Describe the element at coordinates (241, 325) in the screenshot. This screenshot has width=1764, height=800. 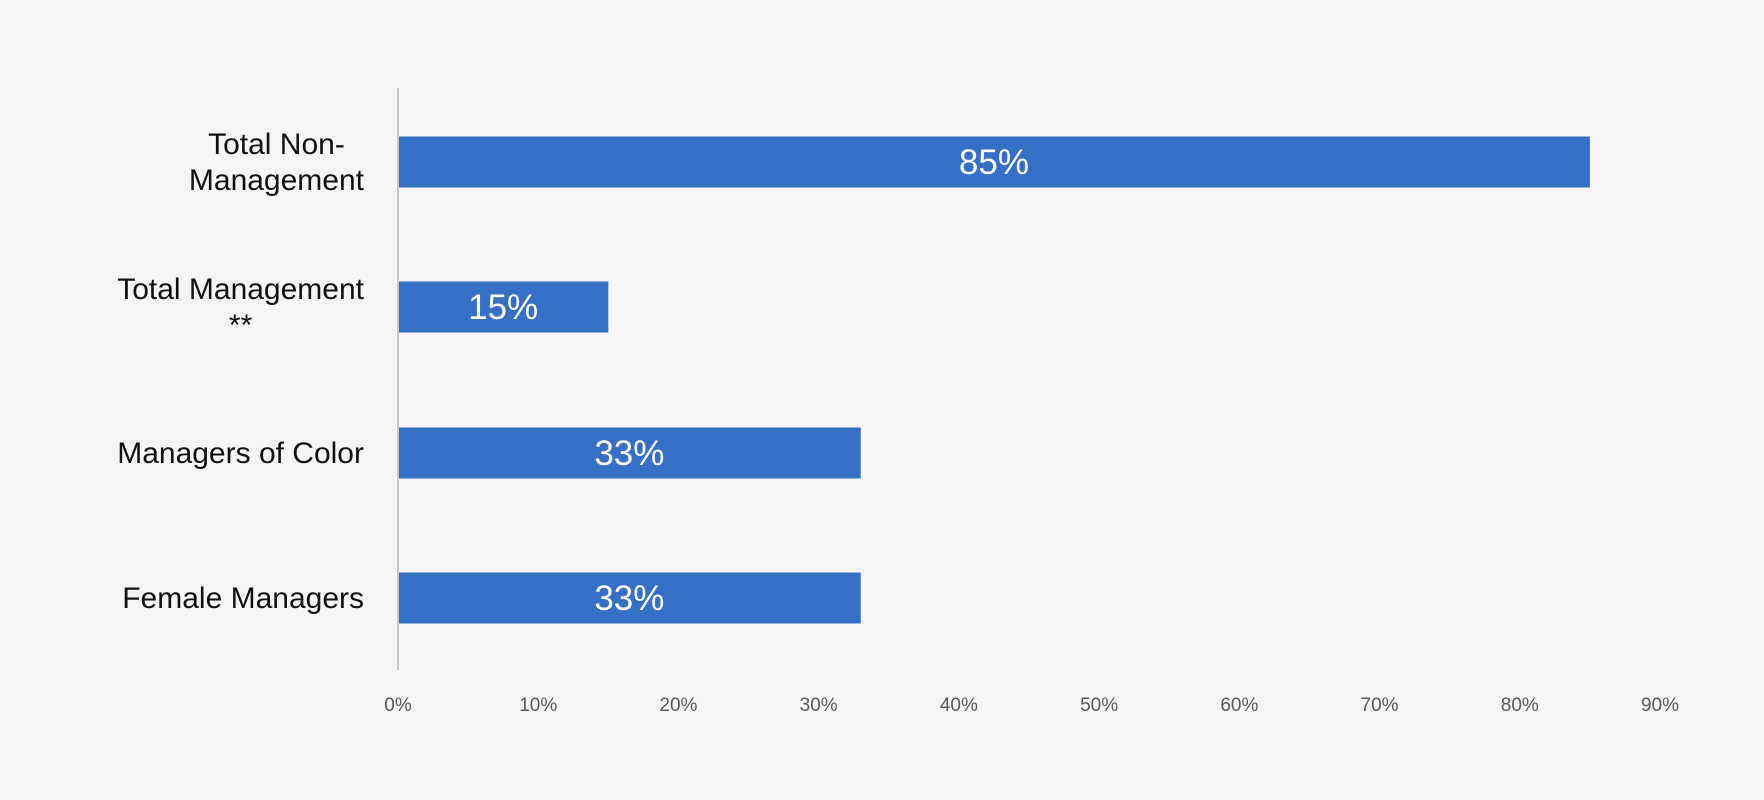
I see `category-label: **` at that location.